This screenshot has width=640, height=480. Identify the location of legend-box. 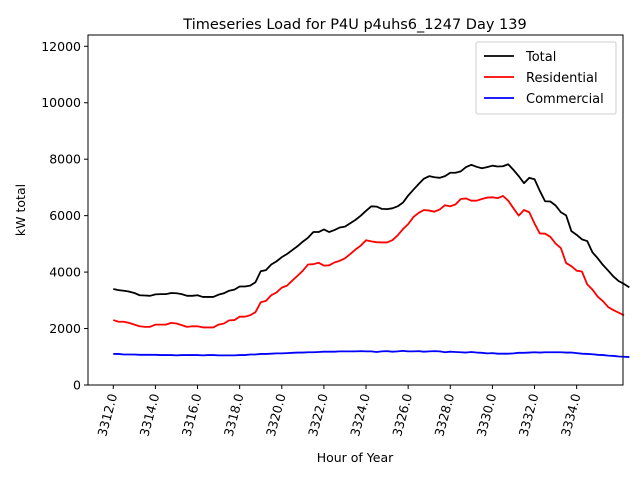
(546, 78).